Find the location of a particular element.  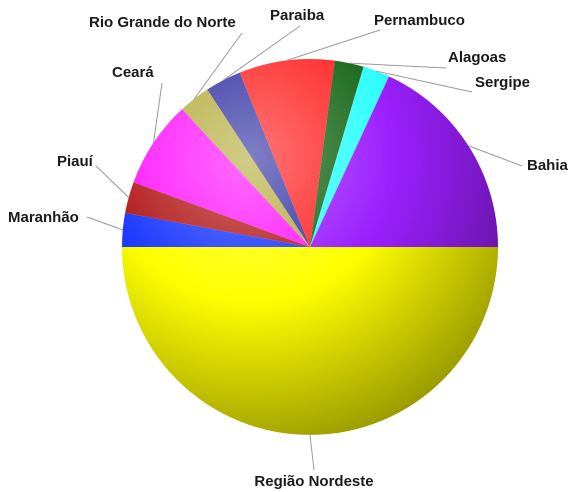

slice-label-ceara: Ceará is located at coordinates (133, 72).